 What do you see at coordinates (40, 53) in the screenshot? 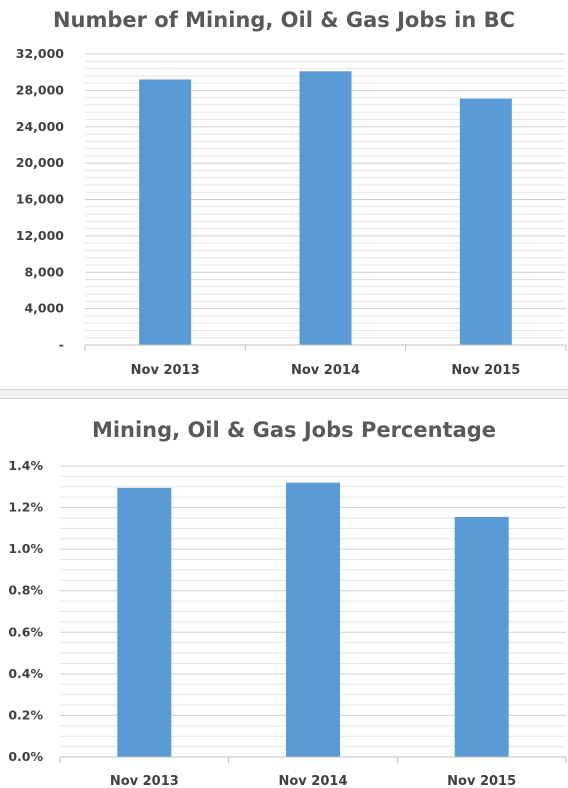
I see `y-tick-label: 32,000` at bounding box center [40, 53].